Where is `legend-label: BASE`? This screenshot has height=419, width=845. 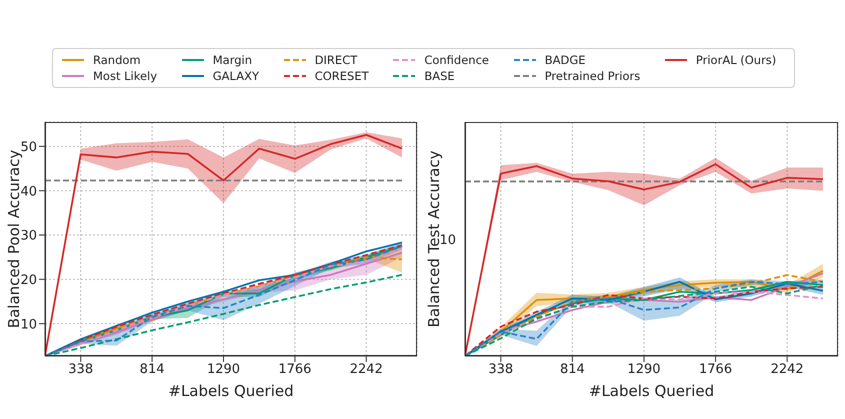 legend-label: BASE is located at coordinates (439, 76).